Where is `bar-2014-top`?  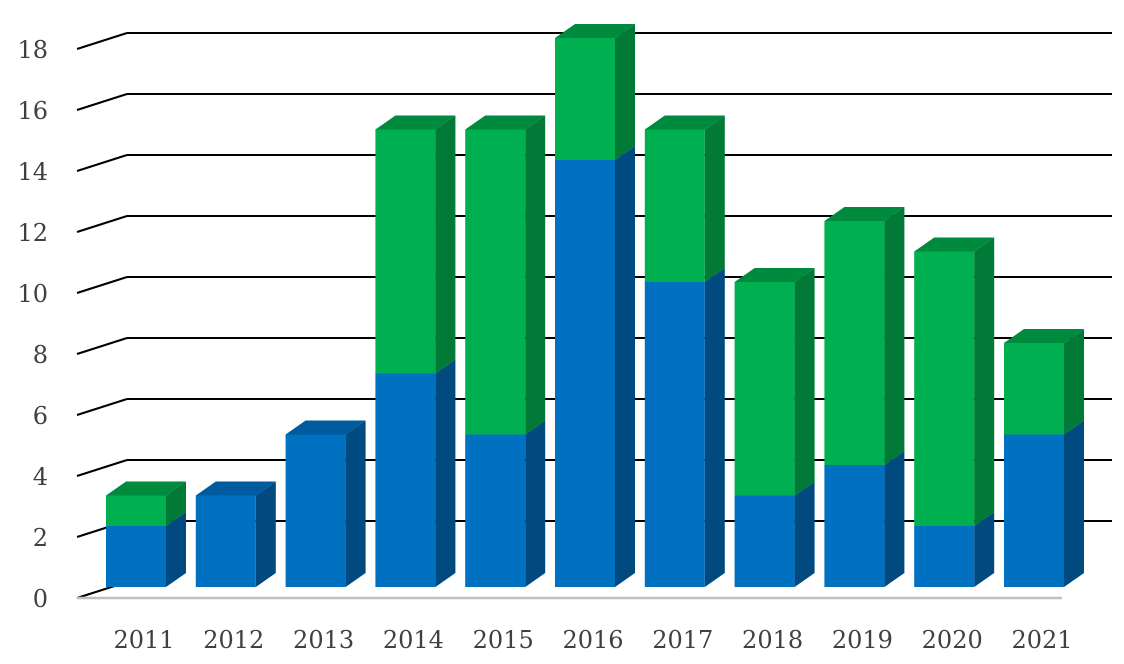
bar-2014-top is located at coordinates (415, 122).